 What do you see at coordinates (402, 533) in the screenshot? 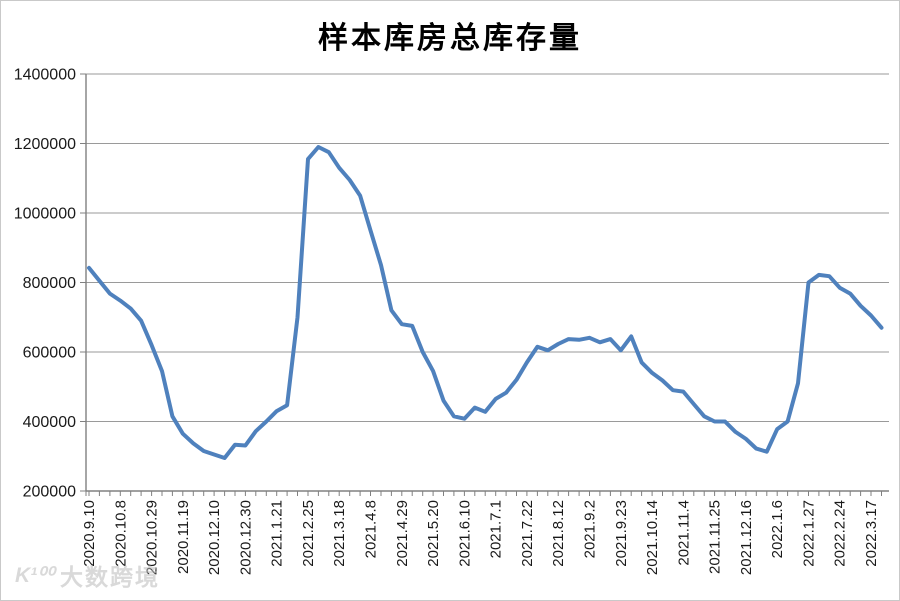
I see `x-axis-label: 2021.4.29` at bounding box center [402, 533].